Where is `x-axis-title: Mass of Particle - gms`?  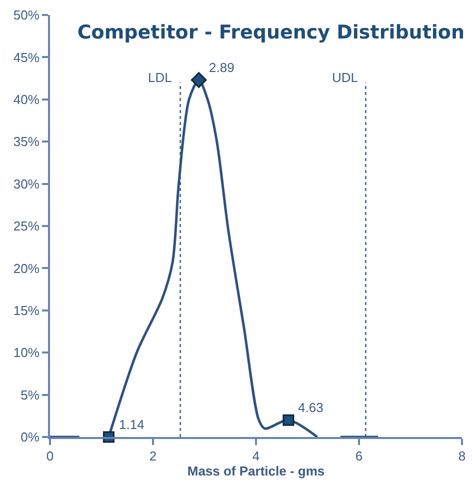 x-axis-title: Mass of Particle - gms is located at coordinates (256, 471).